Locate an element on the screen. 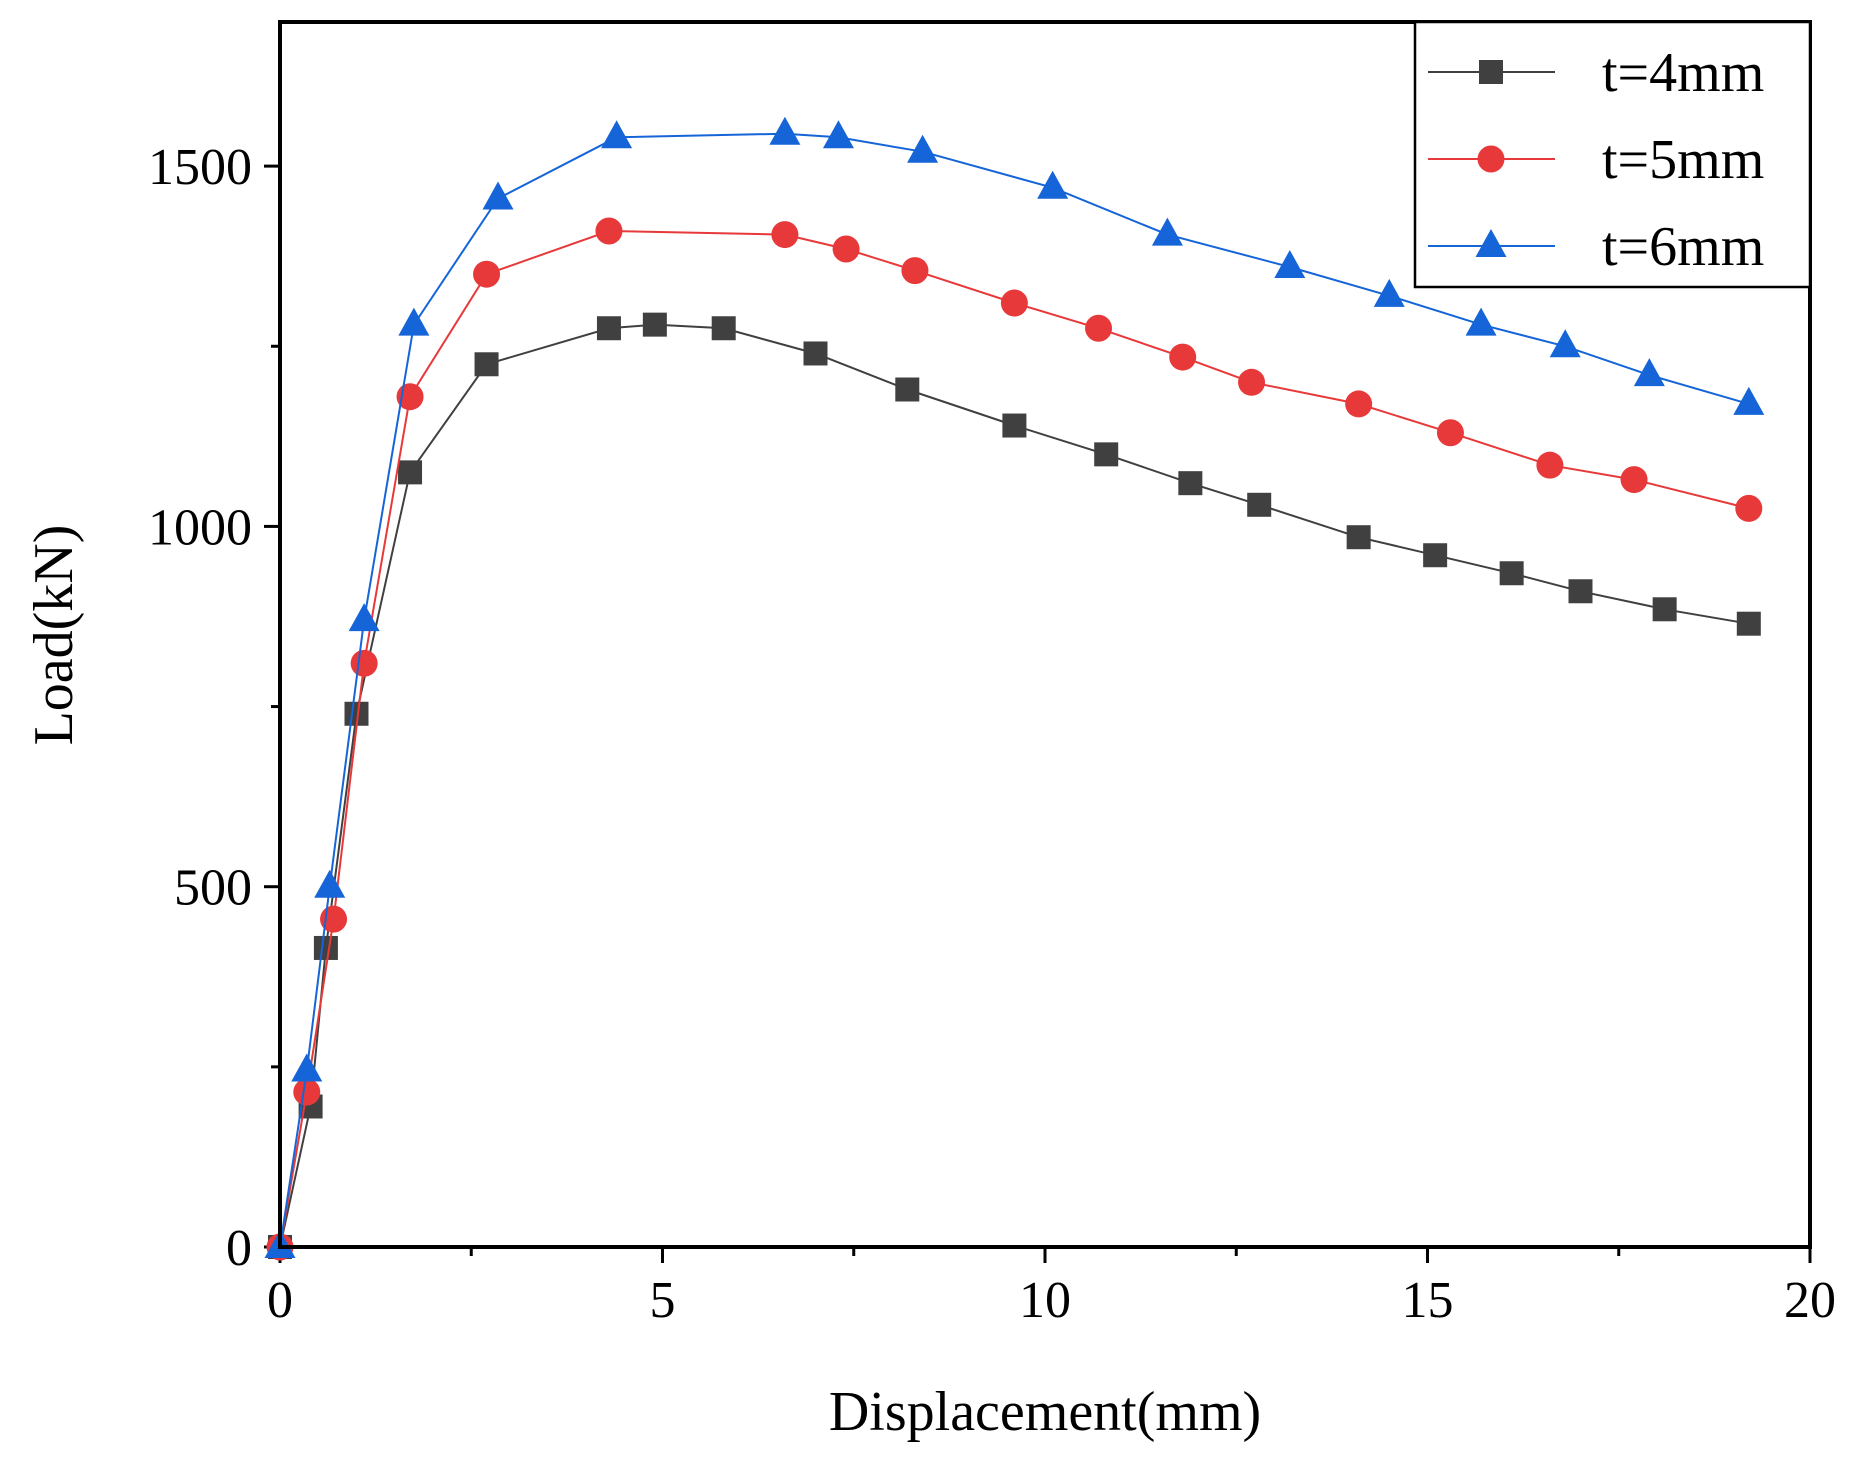 The image size is (1855, 1473). y-tick-label: 1000 is located at coordinates (200, 527).